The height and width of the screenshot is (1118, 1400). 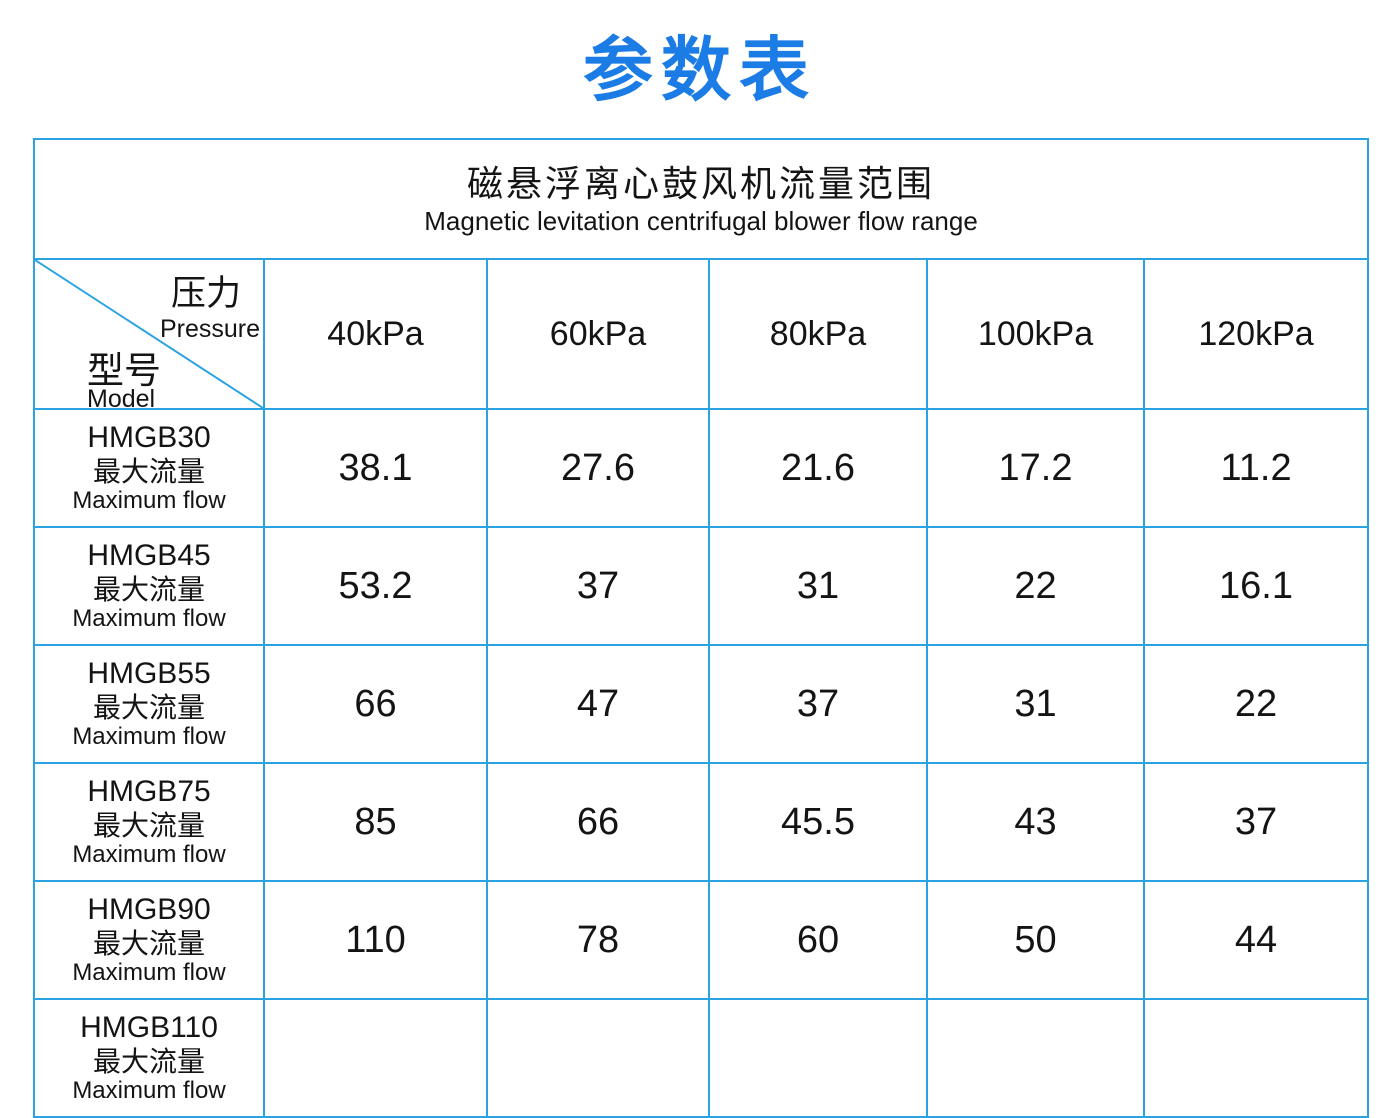 I want to click on corner-pressure-zh: 压力, so click(x=205, y=293).